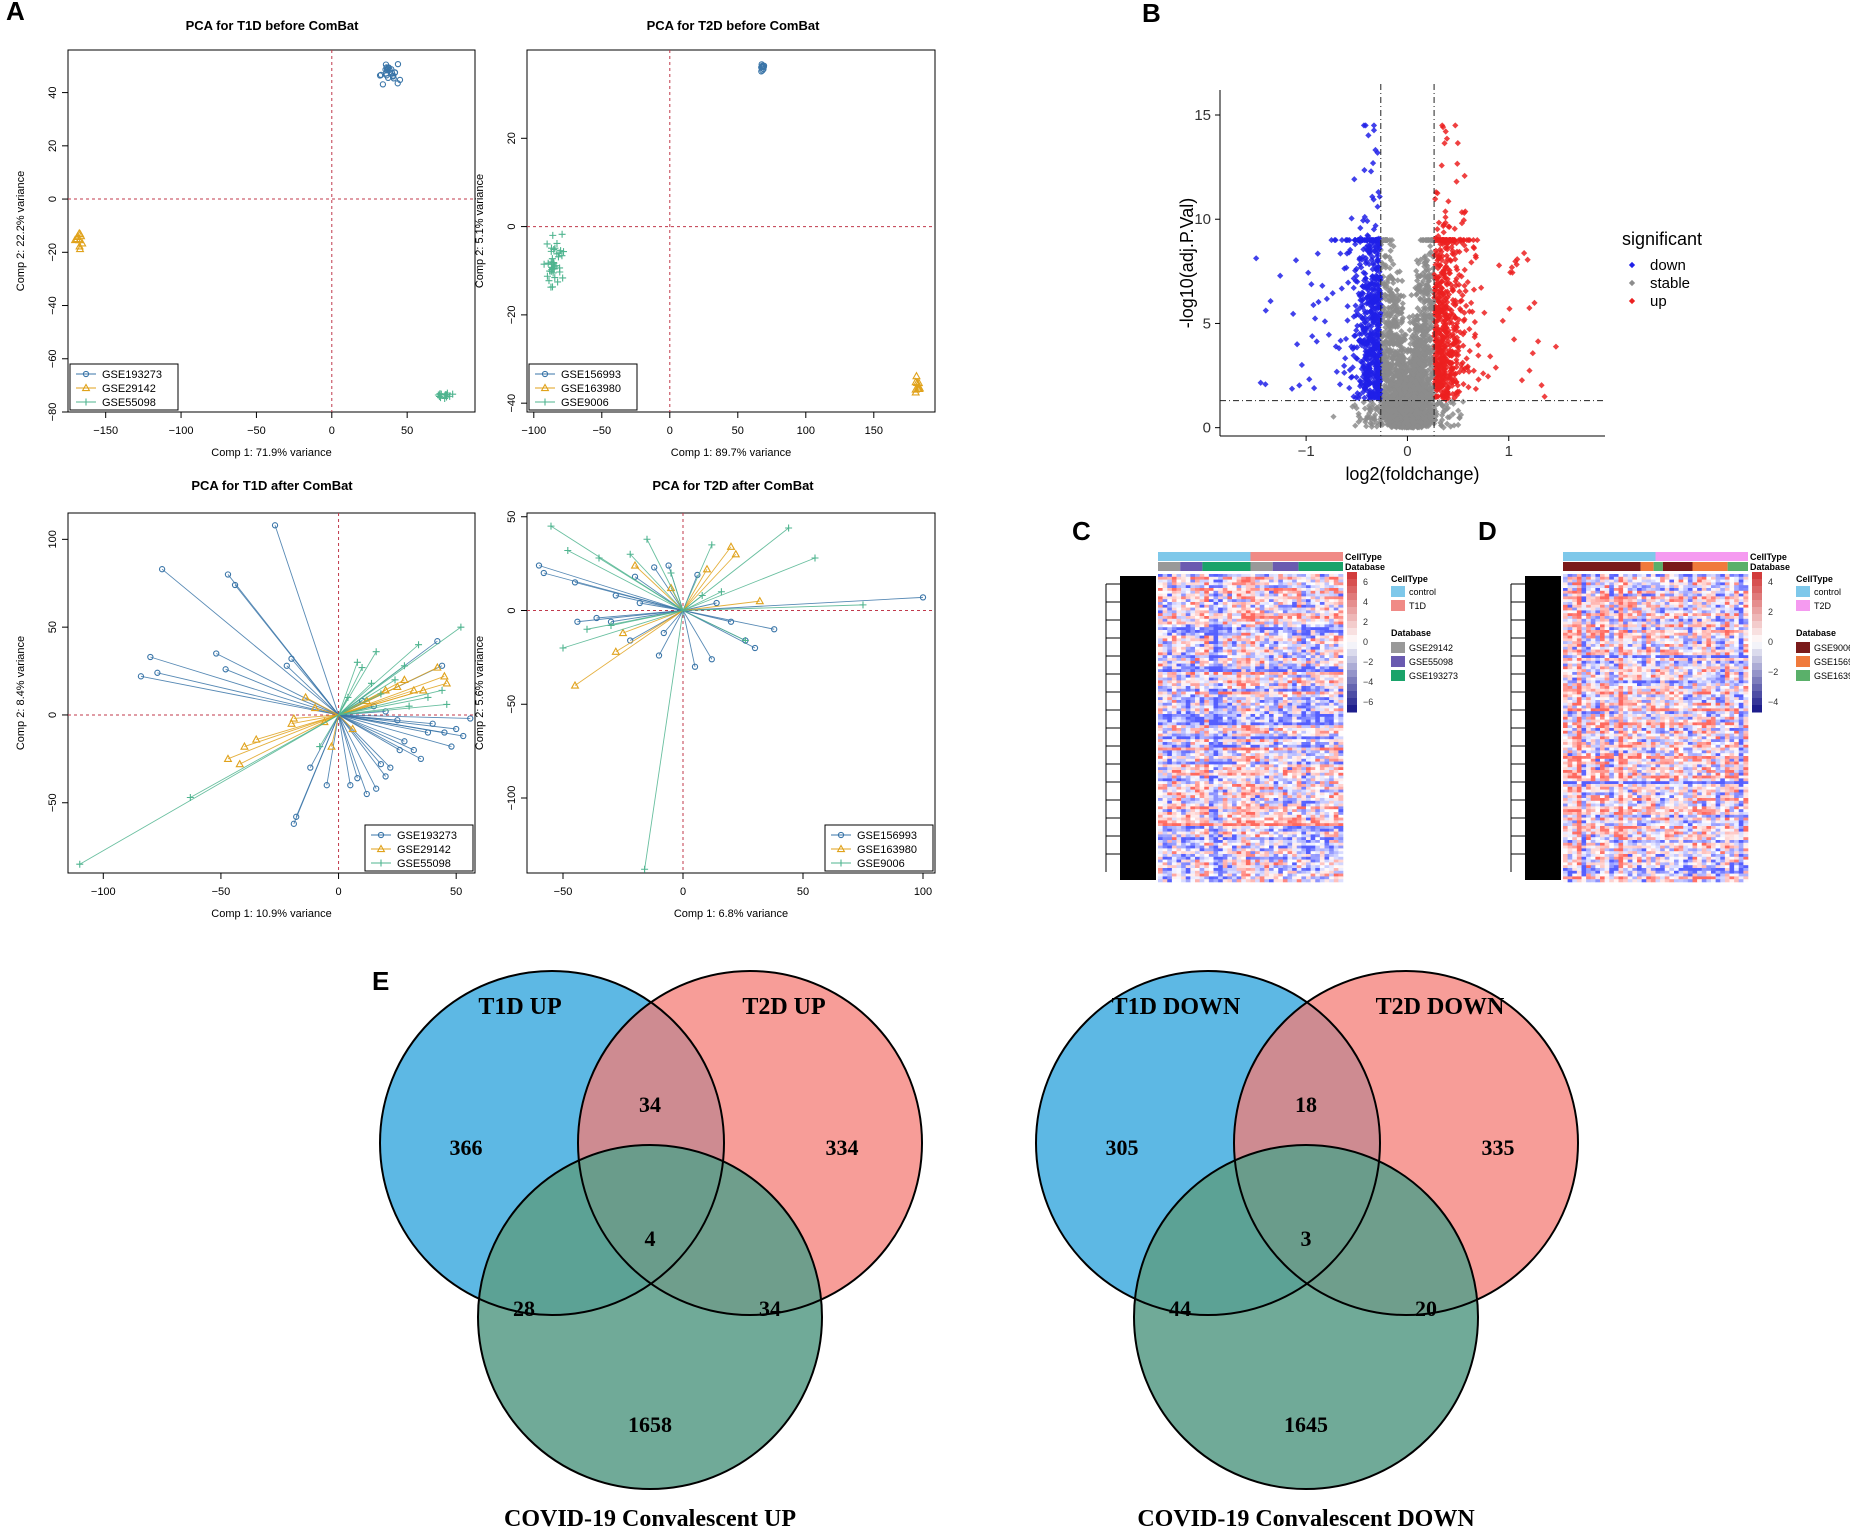 Image resolution: width=1850 pixels, height=1534 pixels. Describe the element at coordinates (15, 13) in the screenshot. I see `panel-label-a: A` at that location.